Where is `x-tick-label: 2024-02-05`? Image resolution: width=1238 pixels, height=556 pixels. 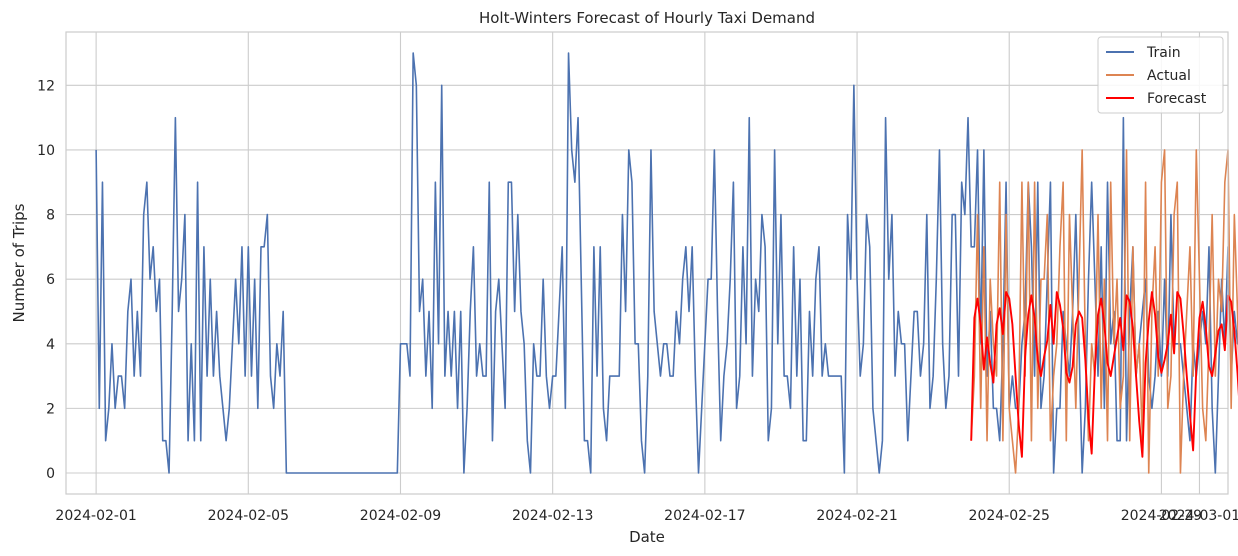 x-tick-label: 2024-02-05 is located at coordinates (248, 516).